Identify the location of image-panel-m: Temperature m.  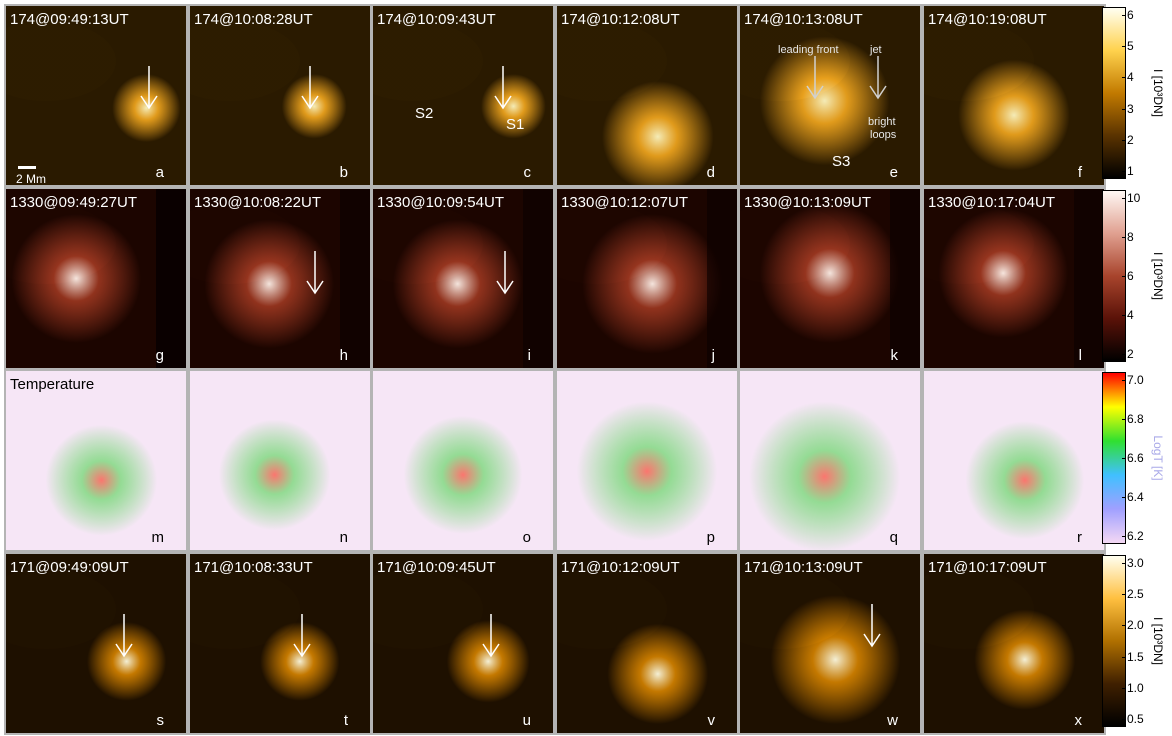
(96, 460).